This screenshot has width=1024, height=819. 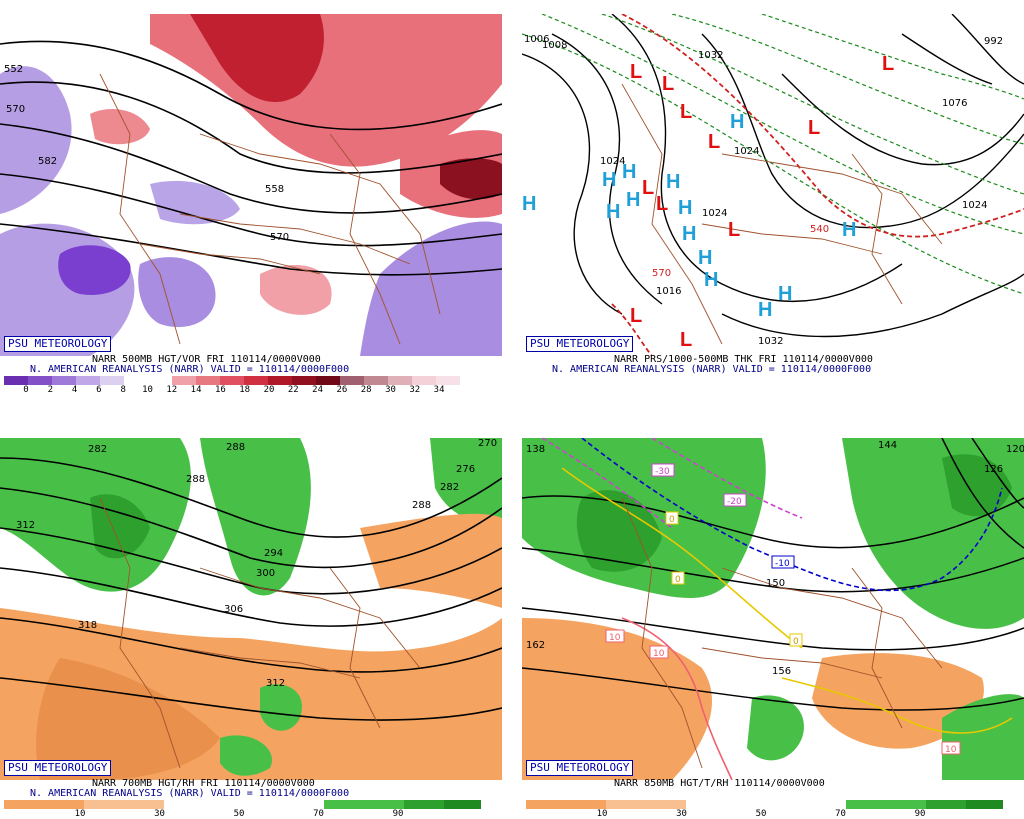 I want to click on colorbar-tick-label: 4, so click(x=74, y=390).